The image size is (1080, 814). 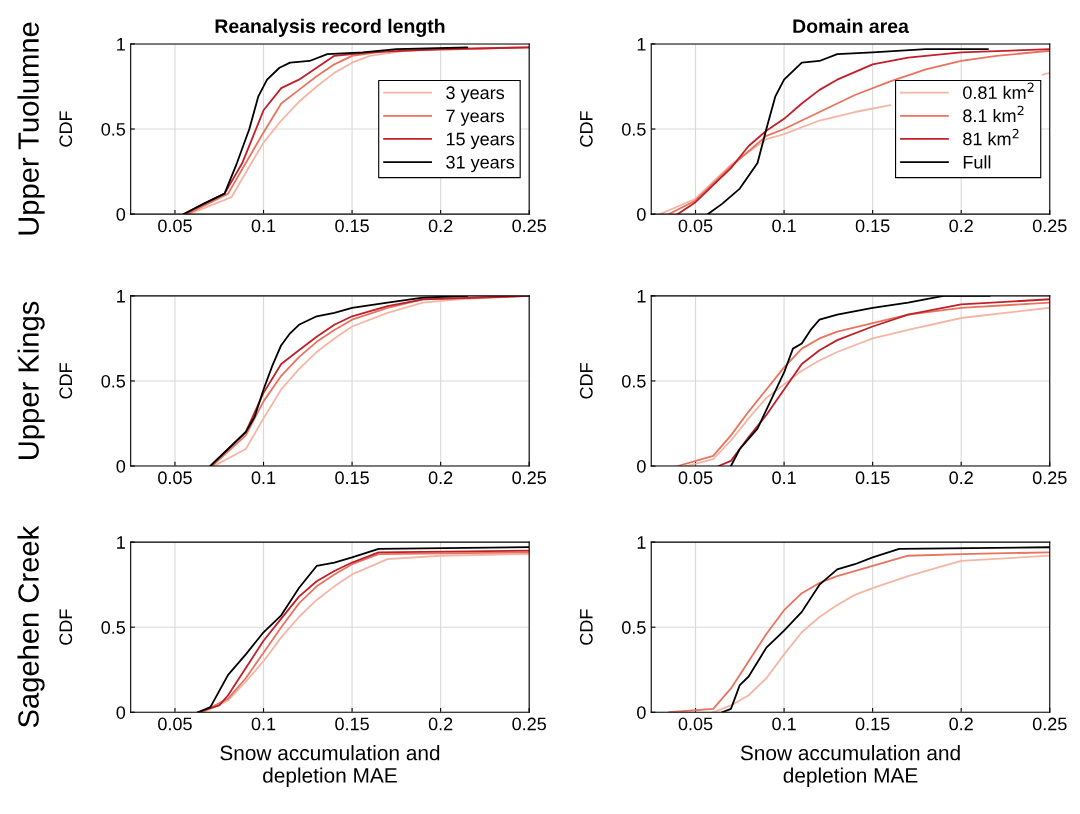 What do you see at coordinates (977, 162) in the screenshot?
I see `legend-label: Full` at bounding box center [977, 162].